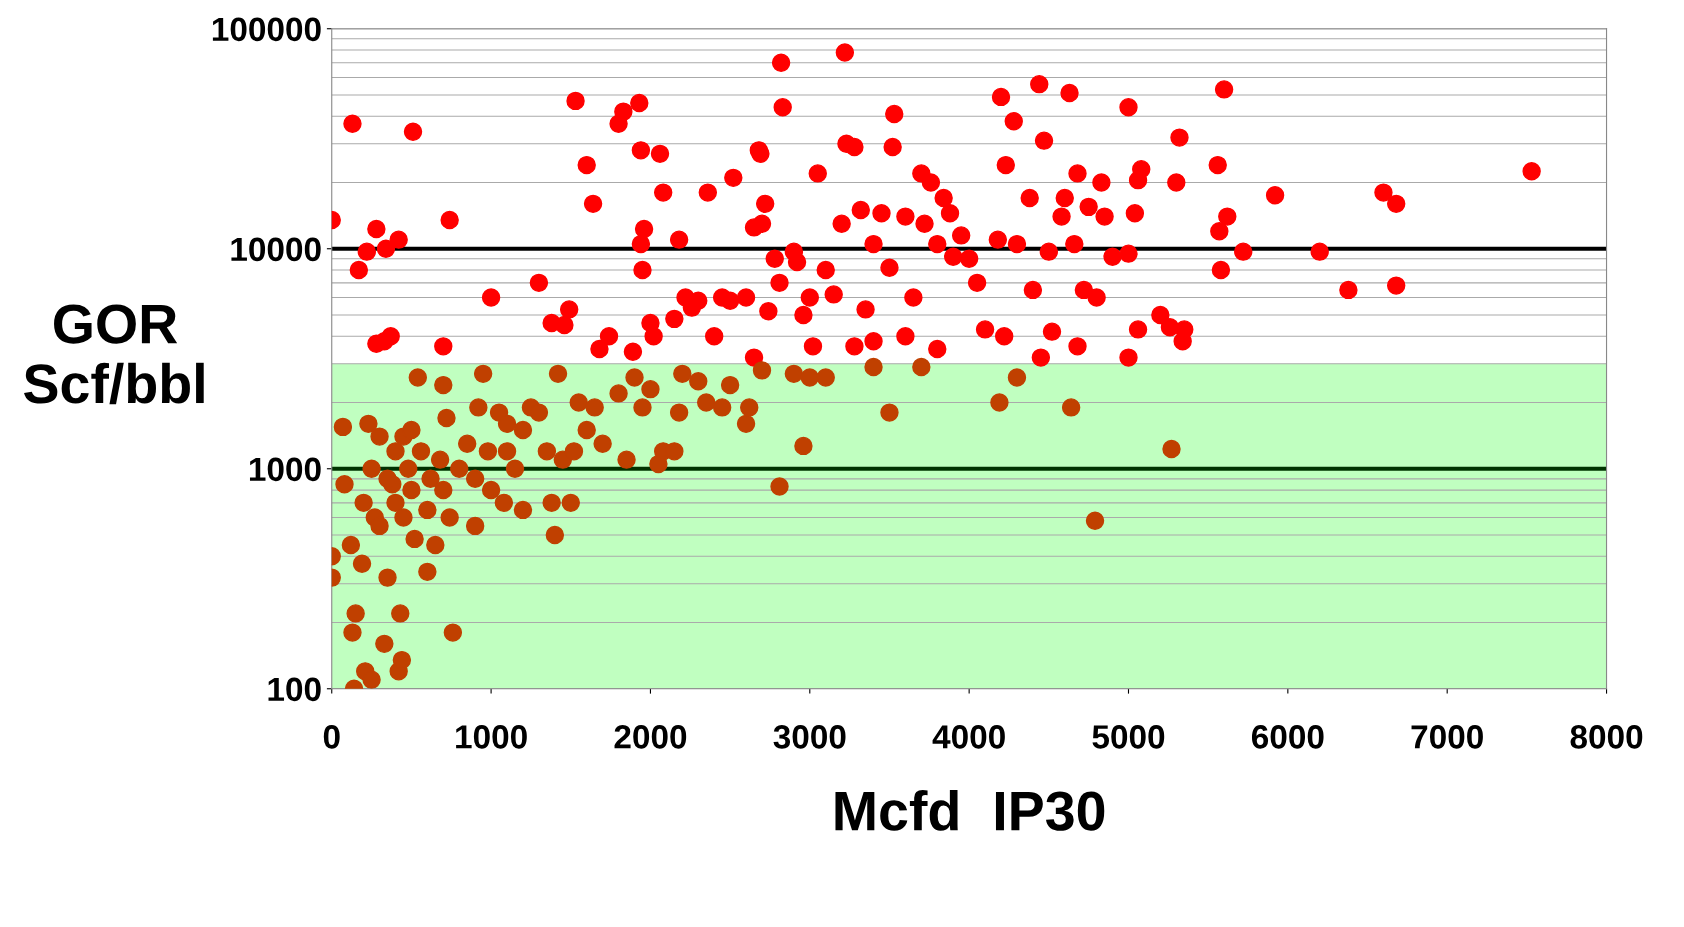 The width and height of the screenshot is (1684, 927). What do you see at coordinates (276, 249) in the screenshot?
I see `y-tick-label: 10000` at bounding box center [276, 249].